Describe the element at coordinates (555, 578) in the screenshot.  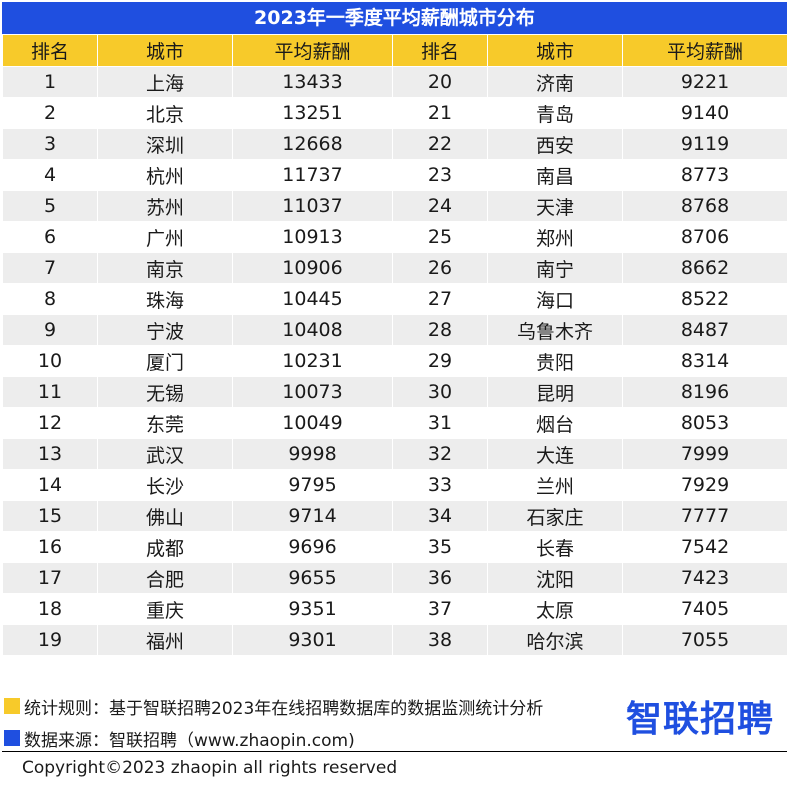
I see `cell-city: 沈阳` at that location.